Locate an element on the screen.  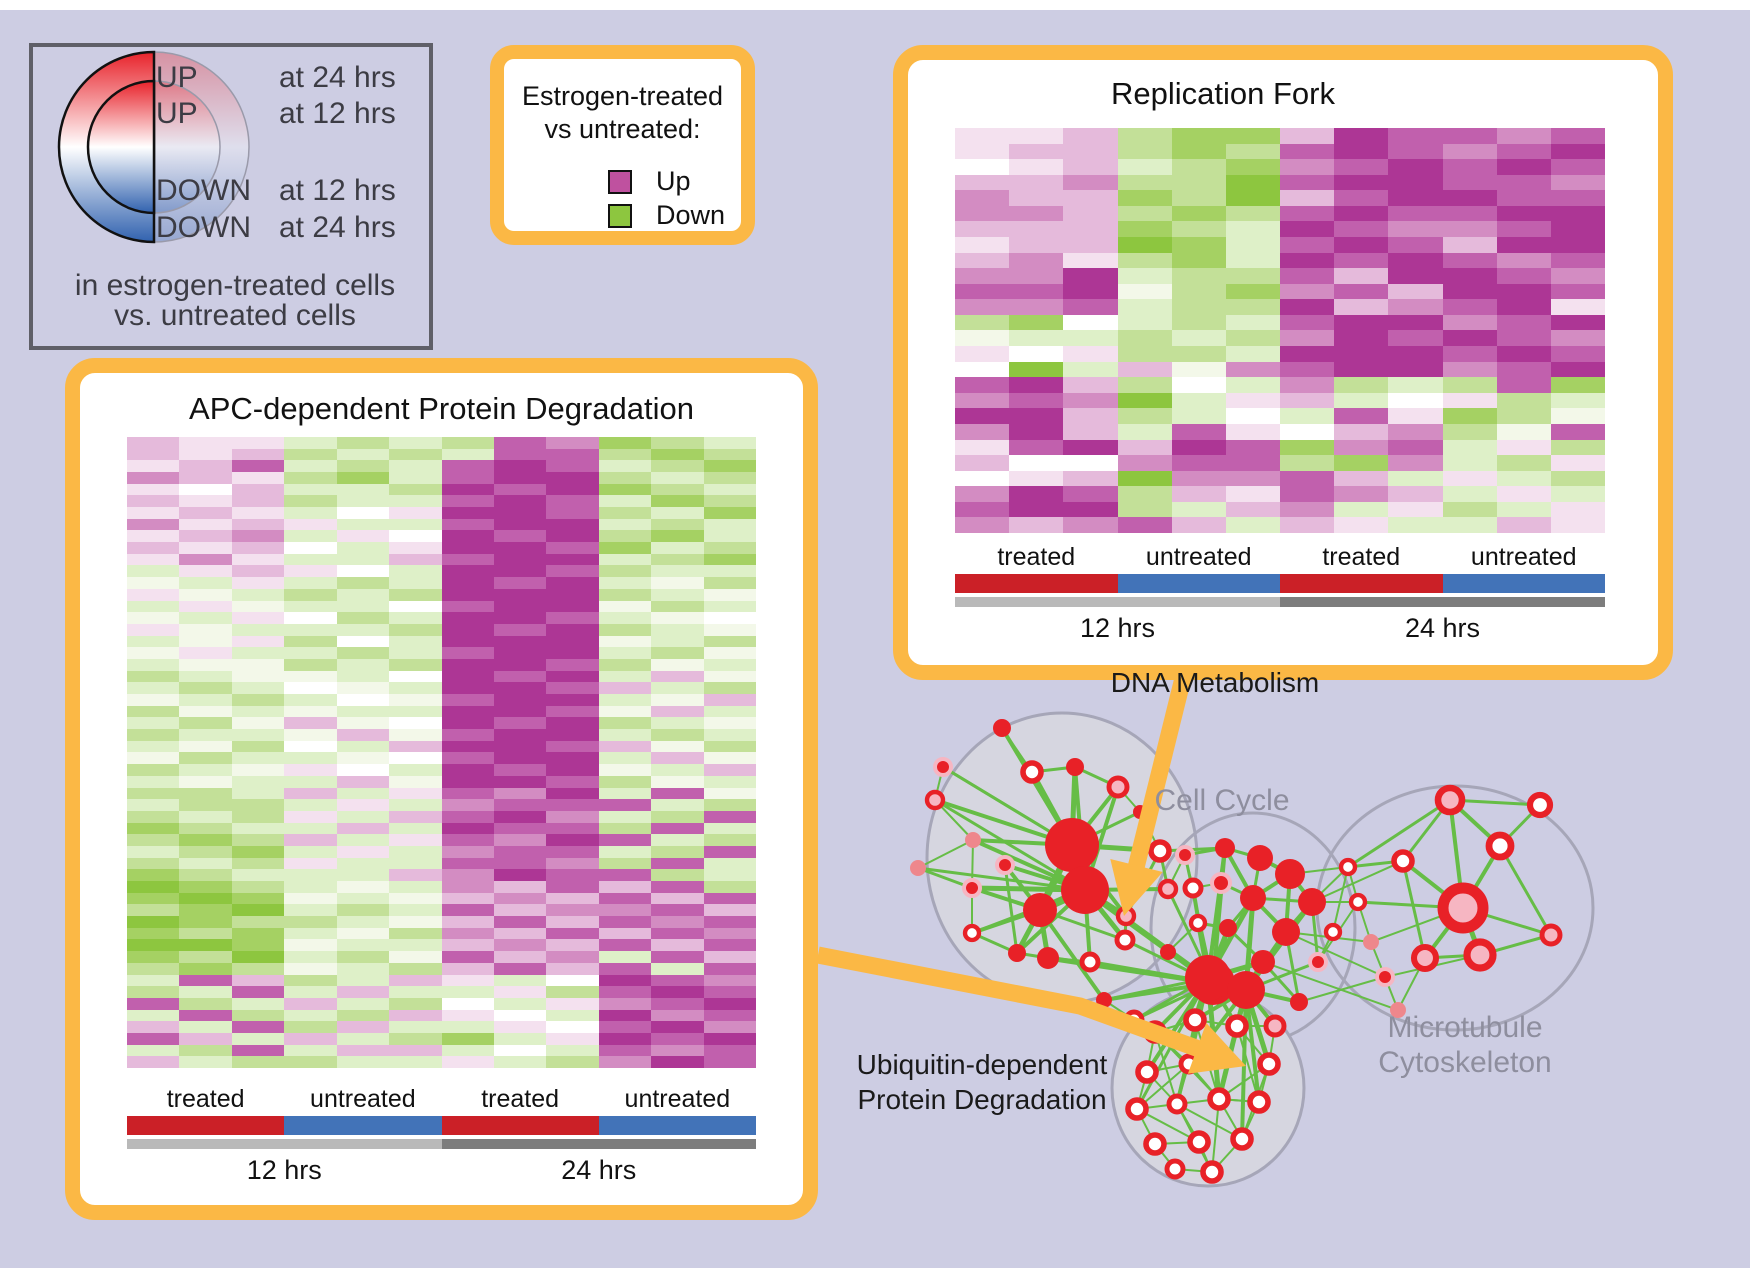
key-footer-line1: in estrogen-treated cells is located at coordinates (235, 285).